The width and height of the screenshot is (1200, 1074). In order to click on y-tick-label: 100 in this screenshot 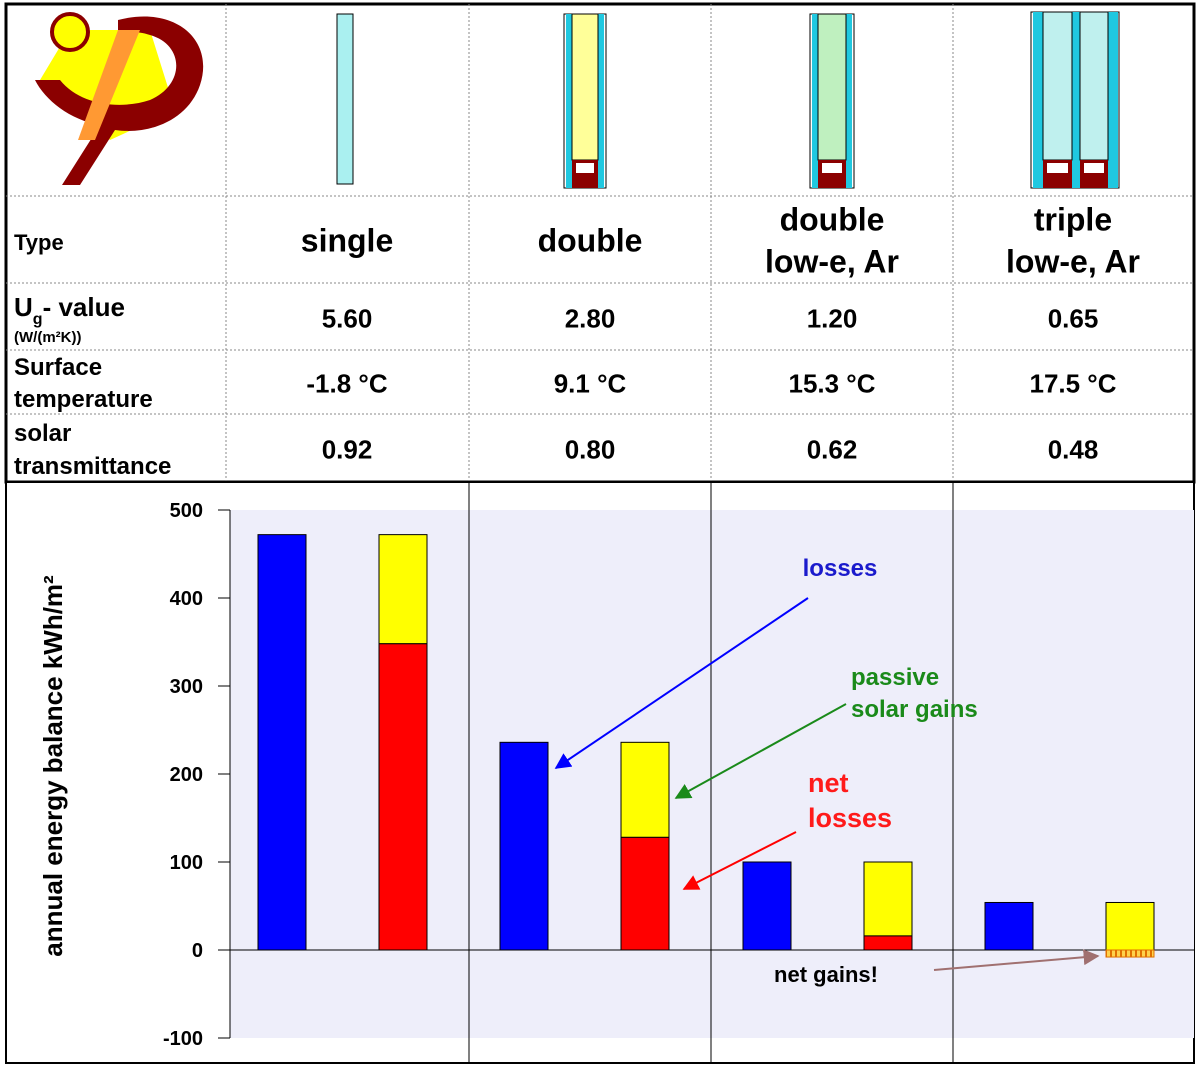, I will do `click(186, 863)`.